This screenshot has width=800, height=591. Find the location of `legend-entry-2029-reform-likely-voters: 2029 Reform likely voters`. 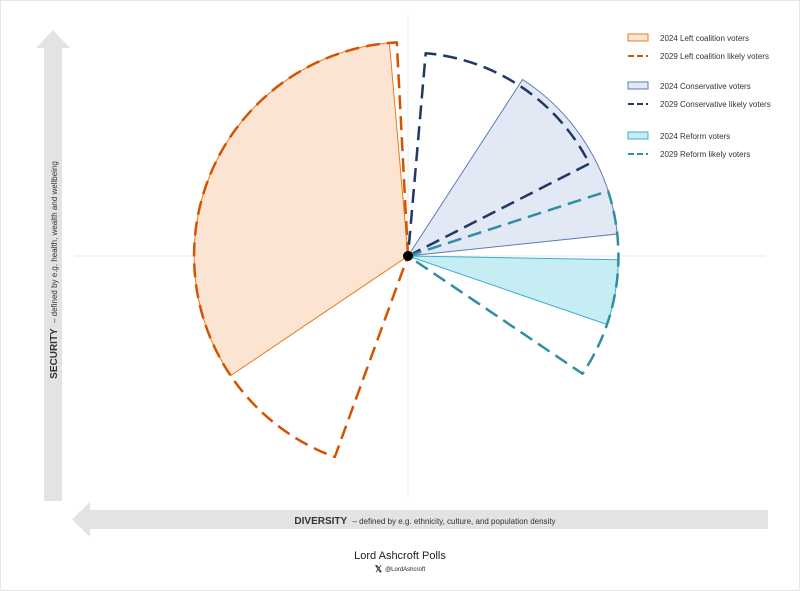

legend-entry-2029-reform-likely-voters: 2029 Reform likely voters is located at coordinates (689, 154).